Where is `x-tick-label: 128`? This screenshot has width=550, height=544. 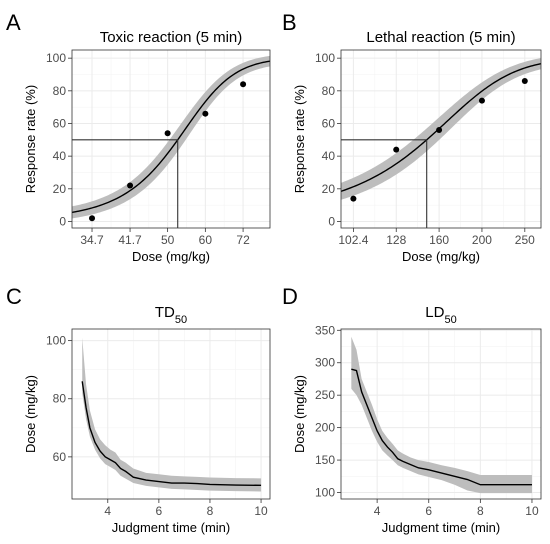 x-tick-label: 128 is located at coordinates (396, 240).